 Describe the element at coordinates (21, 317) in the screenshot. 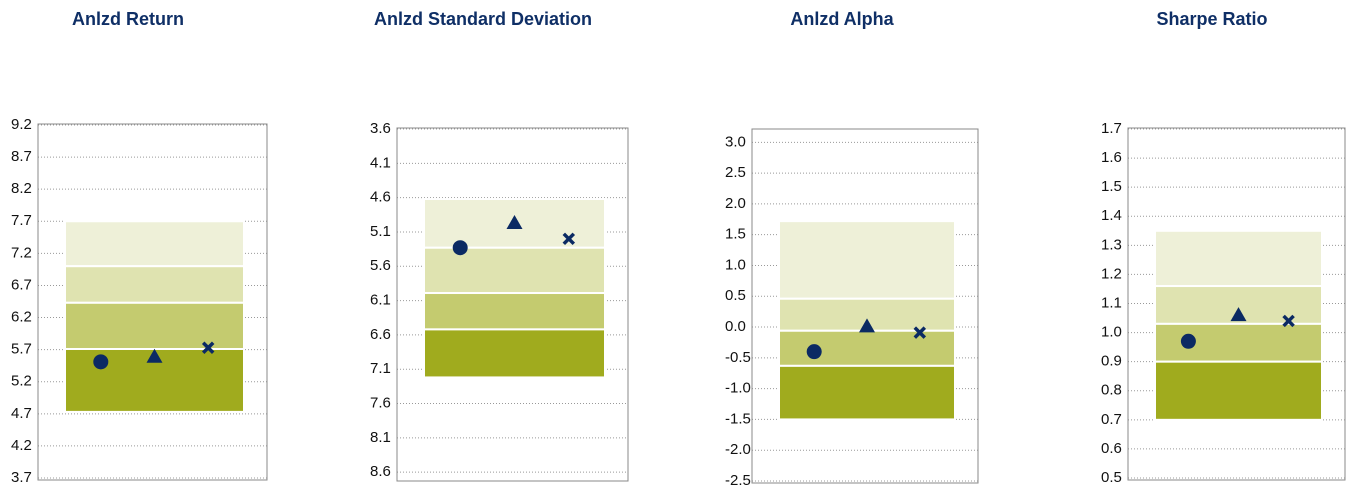

I see `y-tick-label: 6.2` at that location.